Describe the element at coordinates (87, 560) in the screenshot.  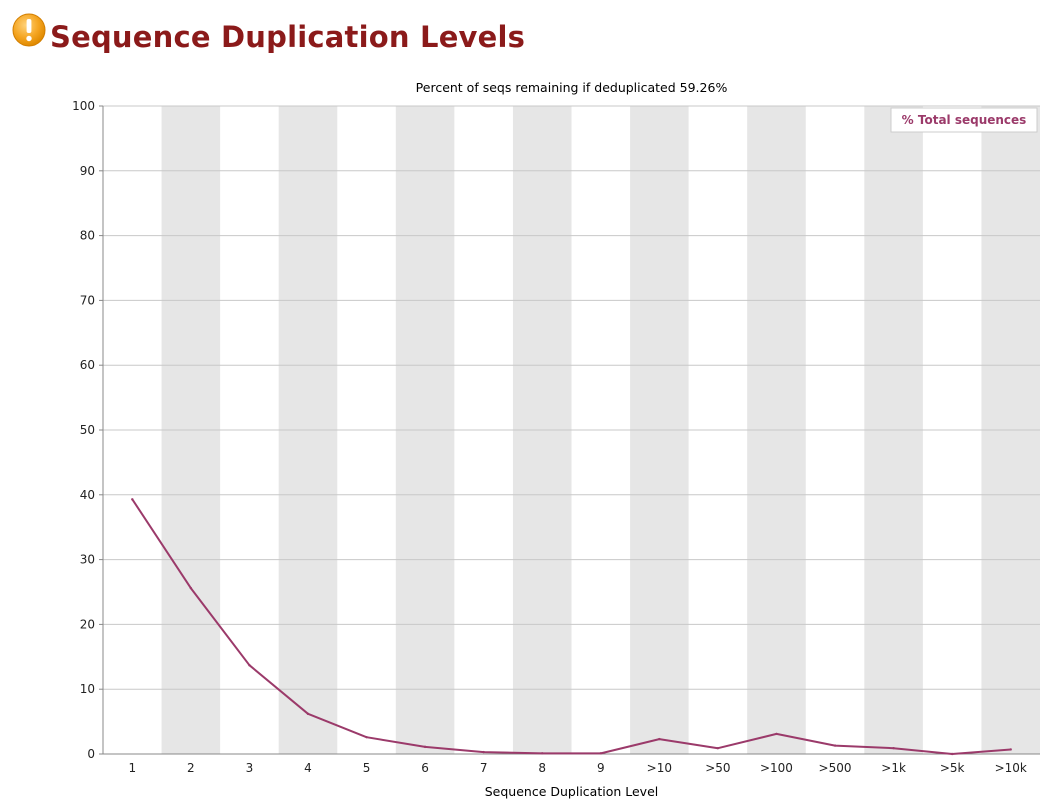
I see `y-tick-label: 30` at that location.